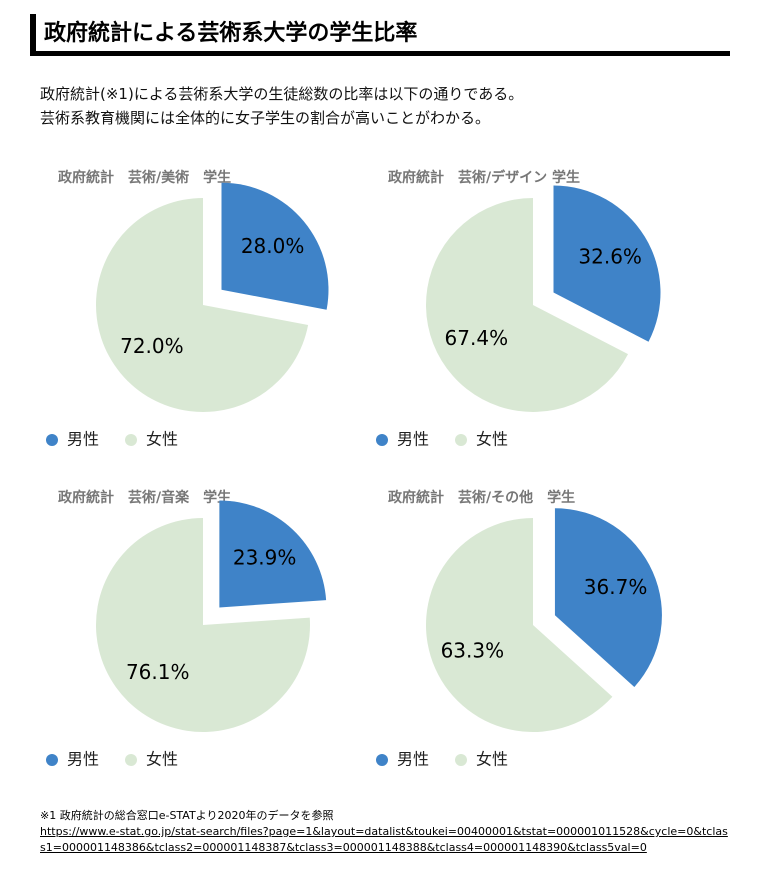  What do you see at coordinates (473, 650) in the screenshot?
I see `data-label: 63.3%` at bounding box center [473, 650].